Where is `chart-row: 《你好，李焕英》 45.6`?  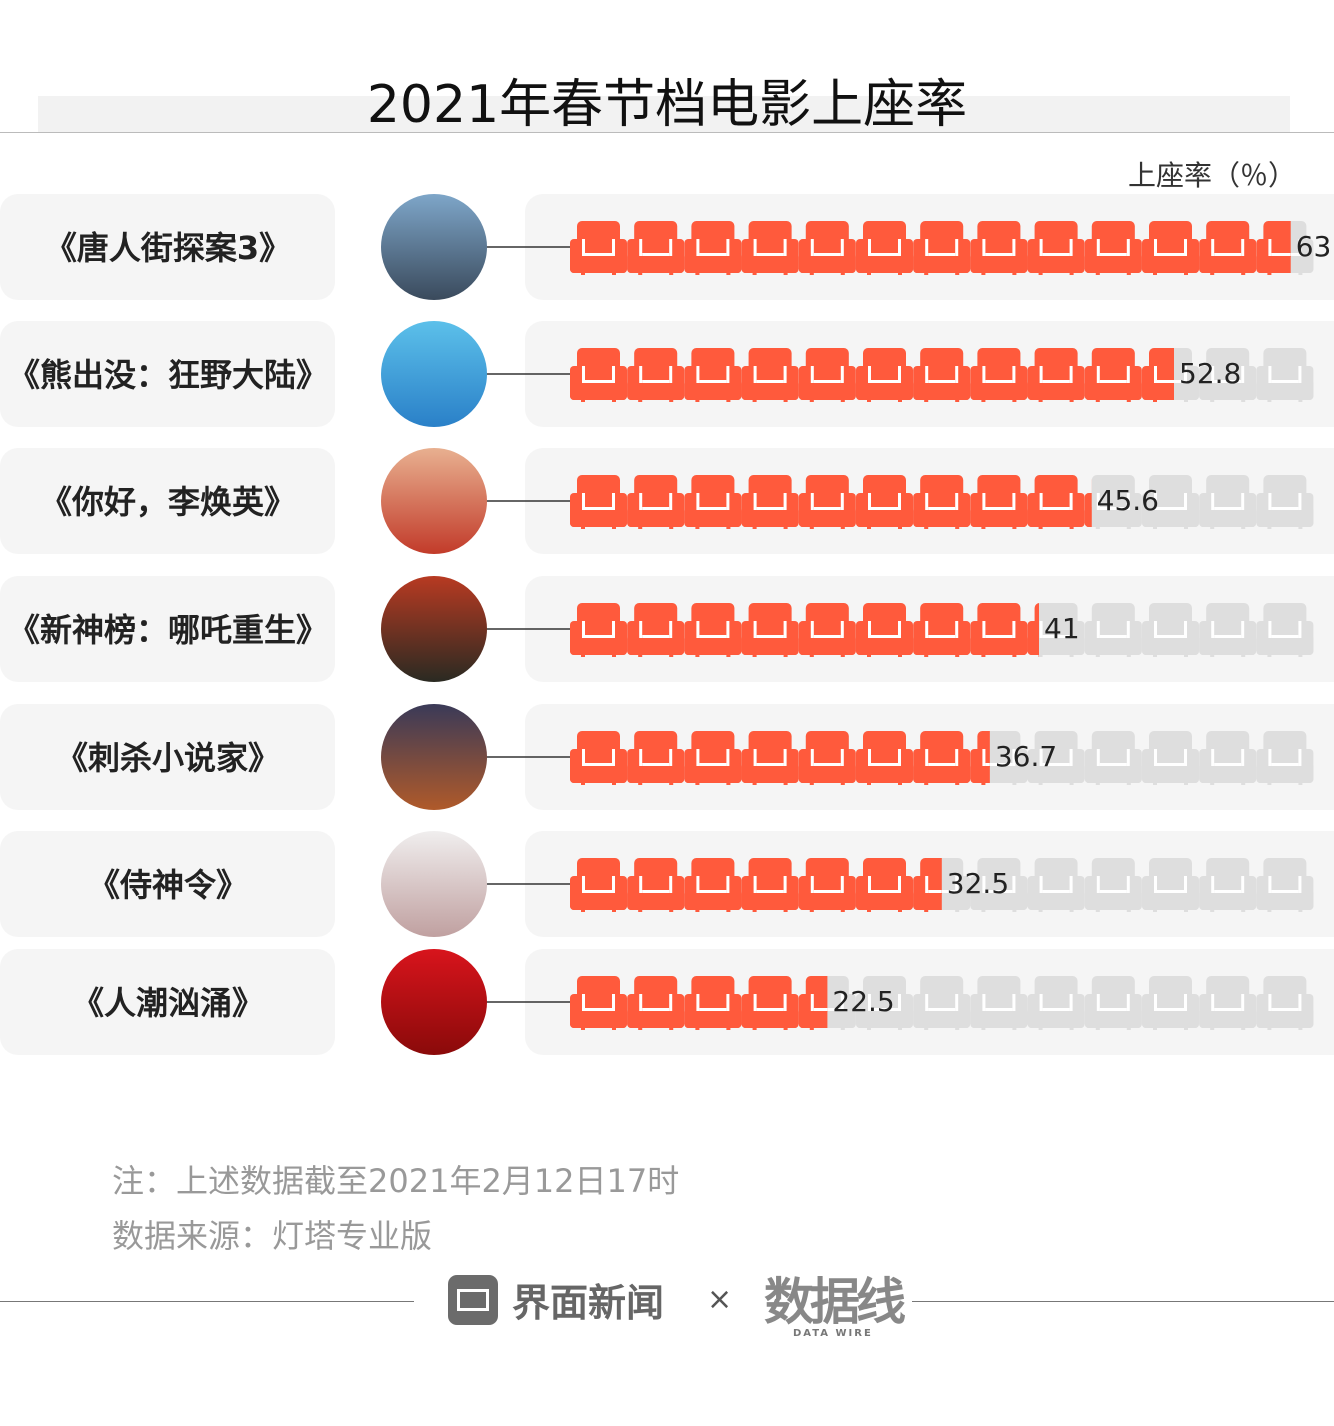 chart-row: 《你好，李焕英》 45.6 is located at coordinates (667, 501).